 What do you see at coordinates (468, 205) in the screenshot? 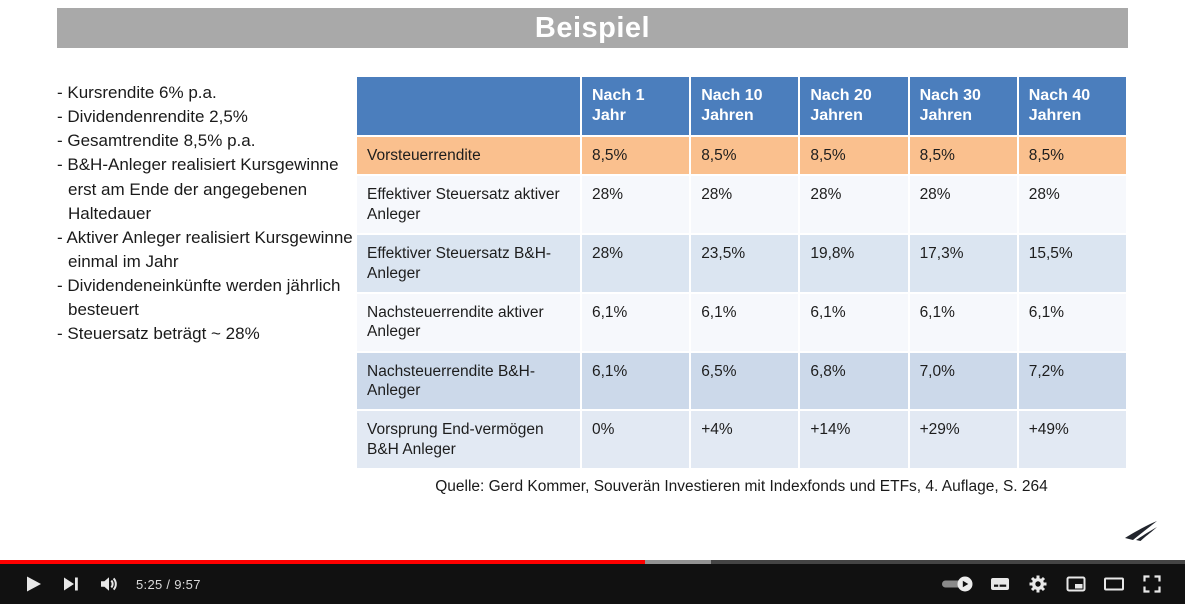
I see `row-label: Effektiver Steuersatz aktiver Anleger` at bounding box center [468, 205].